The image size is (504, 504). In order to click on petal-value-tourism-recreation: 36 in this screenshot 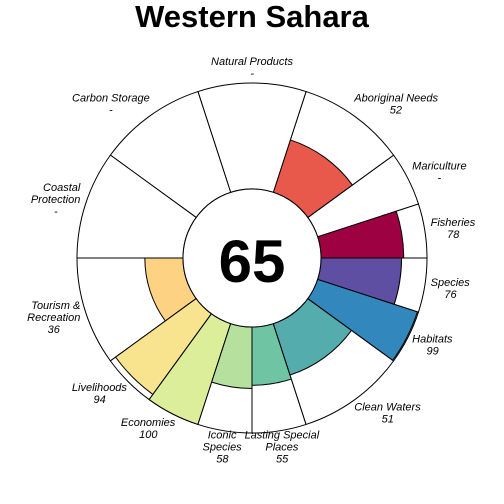, I will do `click(54, 330)`.